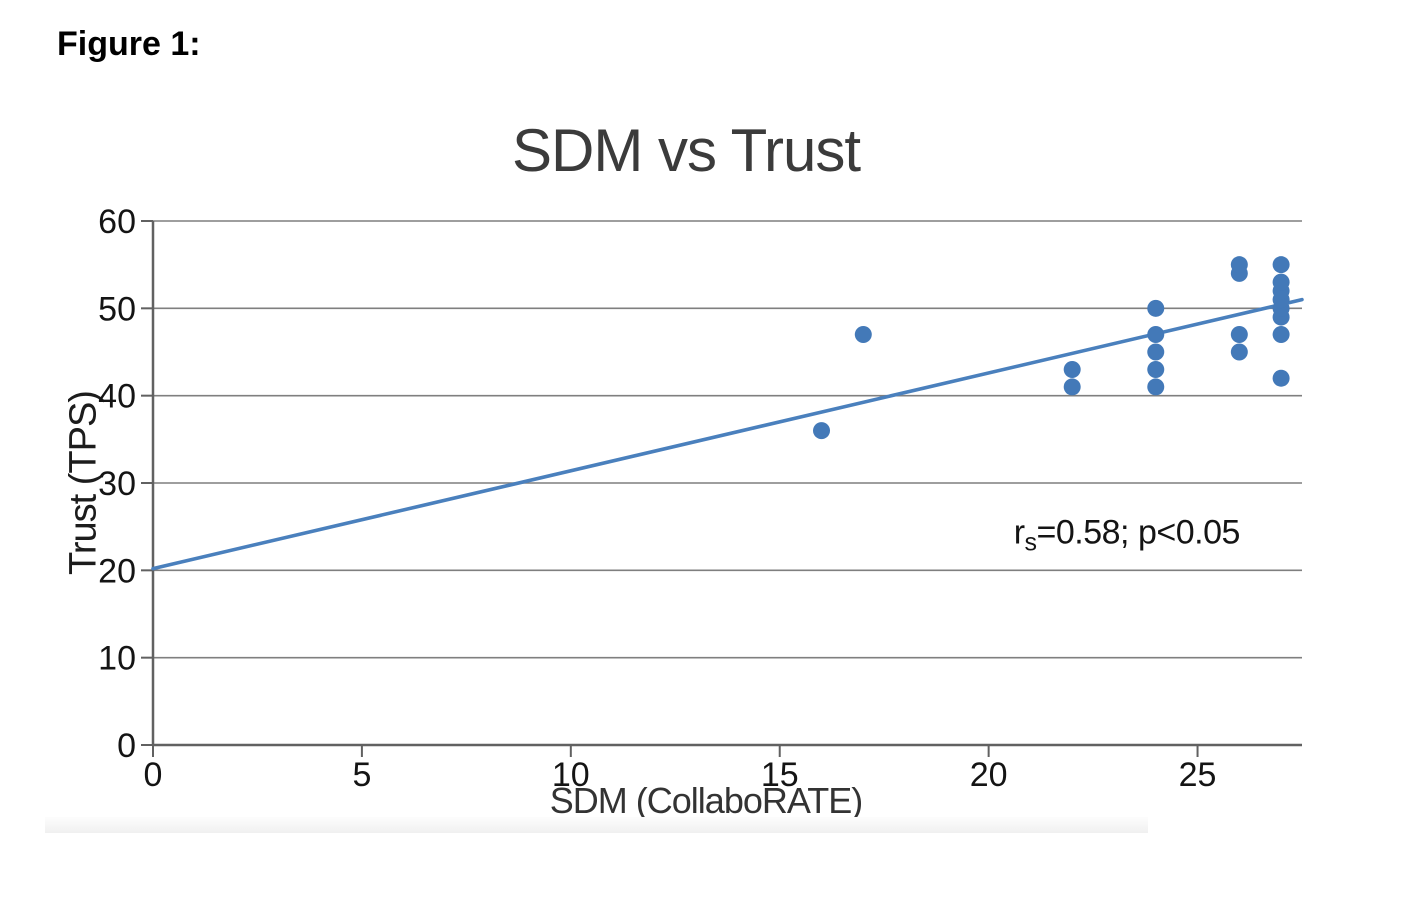 This screenshot has height=910, width=1410. What do you see at coordinates (596, 825) in the screenshot?
I see `figure-image-bottom-edge` at bounding box center [596, 825].